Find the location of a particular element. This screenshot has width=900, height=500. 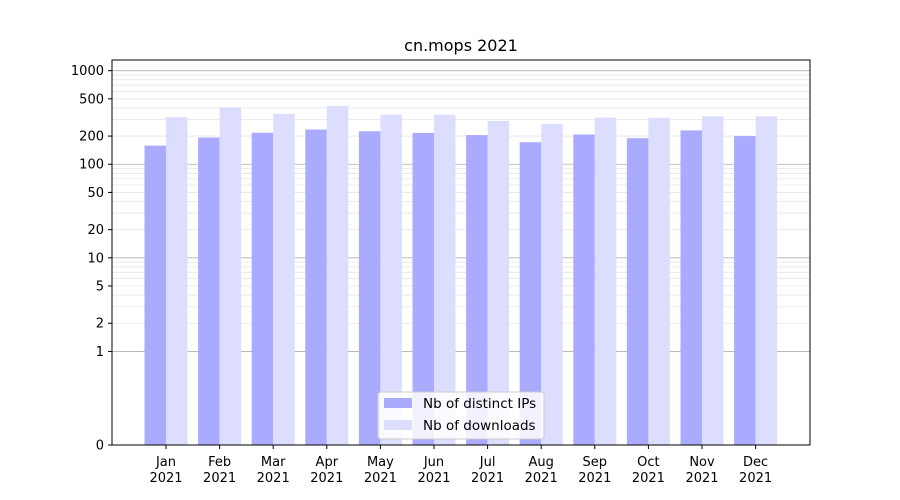

bar-distinct-ips-mar is located at coordinates (262, 288).